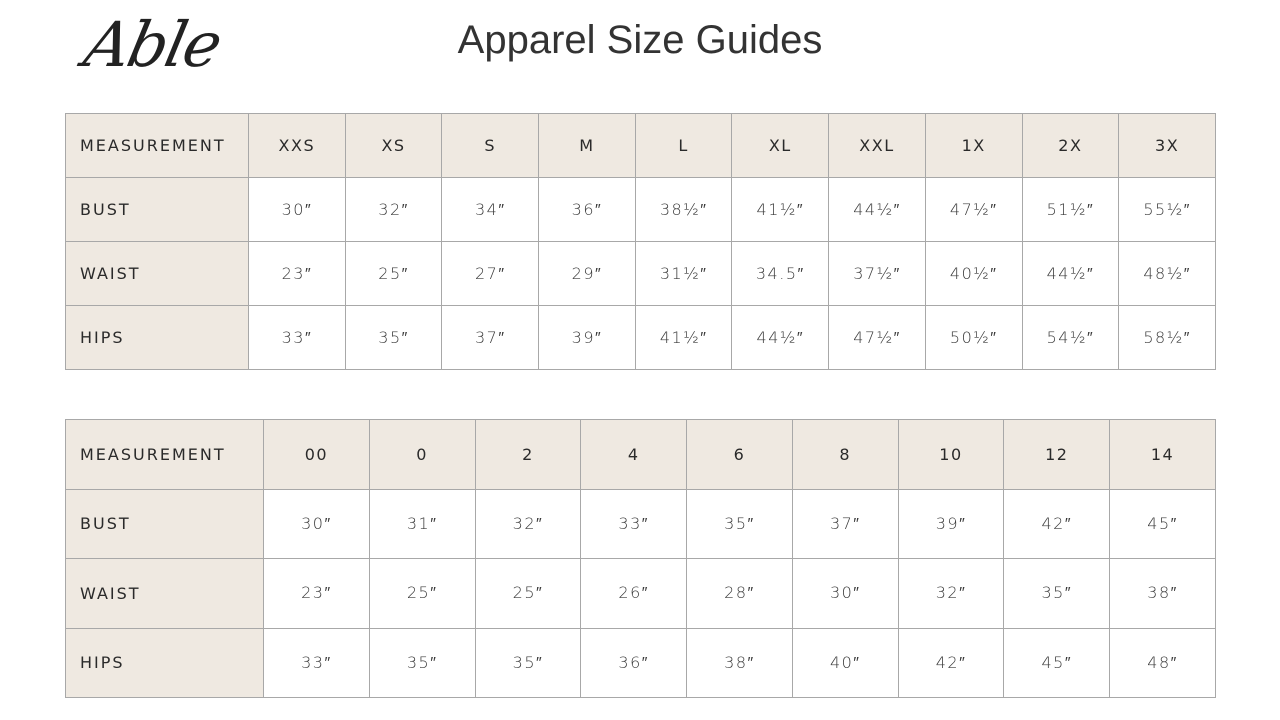 The height and width of the screenshot is (720, 1280). What do you see at coordinates (780, 145) in the screenshot?
I see `size-header: XL` at bounding box center [780, 145].